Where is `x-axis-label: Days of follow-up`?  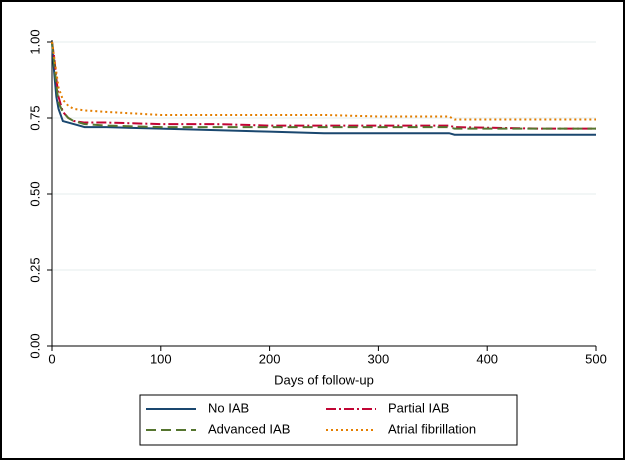
x-axis-label: Days of follow-up is located at coordinates (324, 379).